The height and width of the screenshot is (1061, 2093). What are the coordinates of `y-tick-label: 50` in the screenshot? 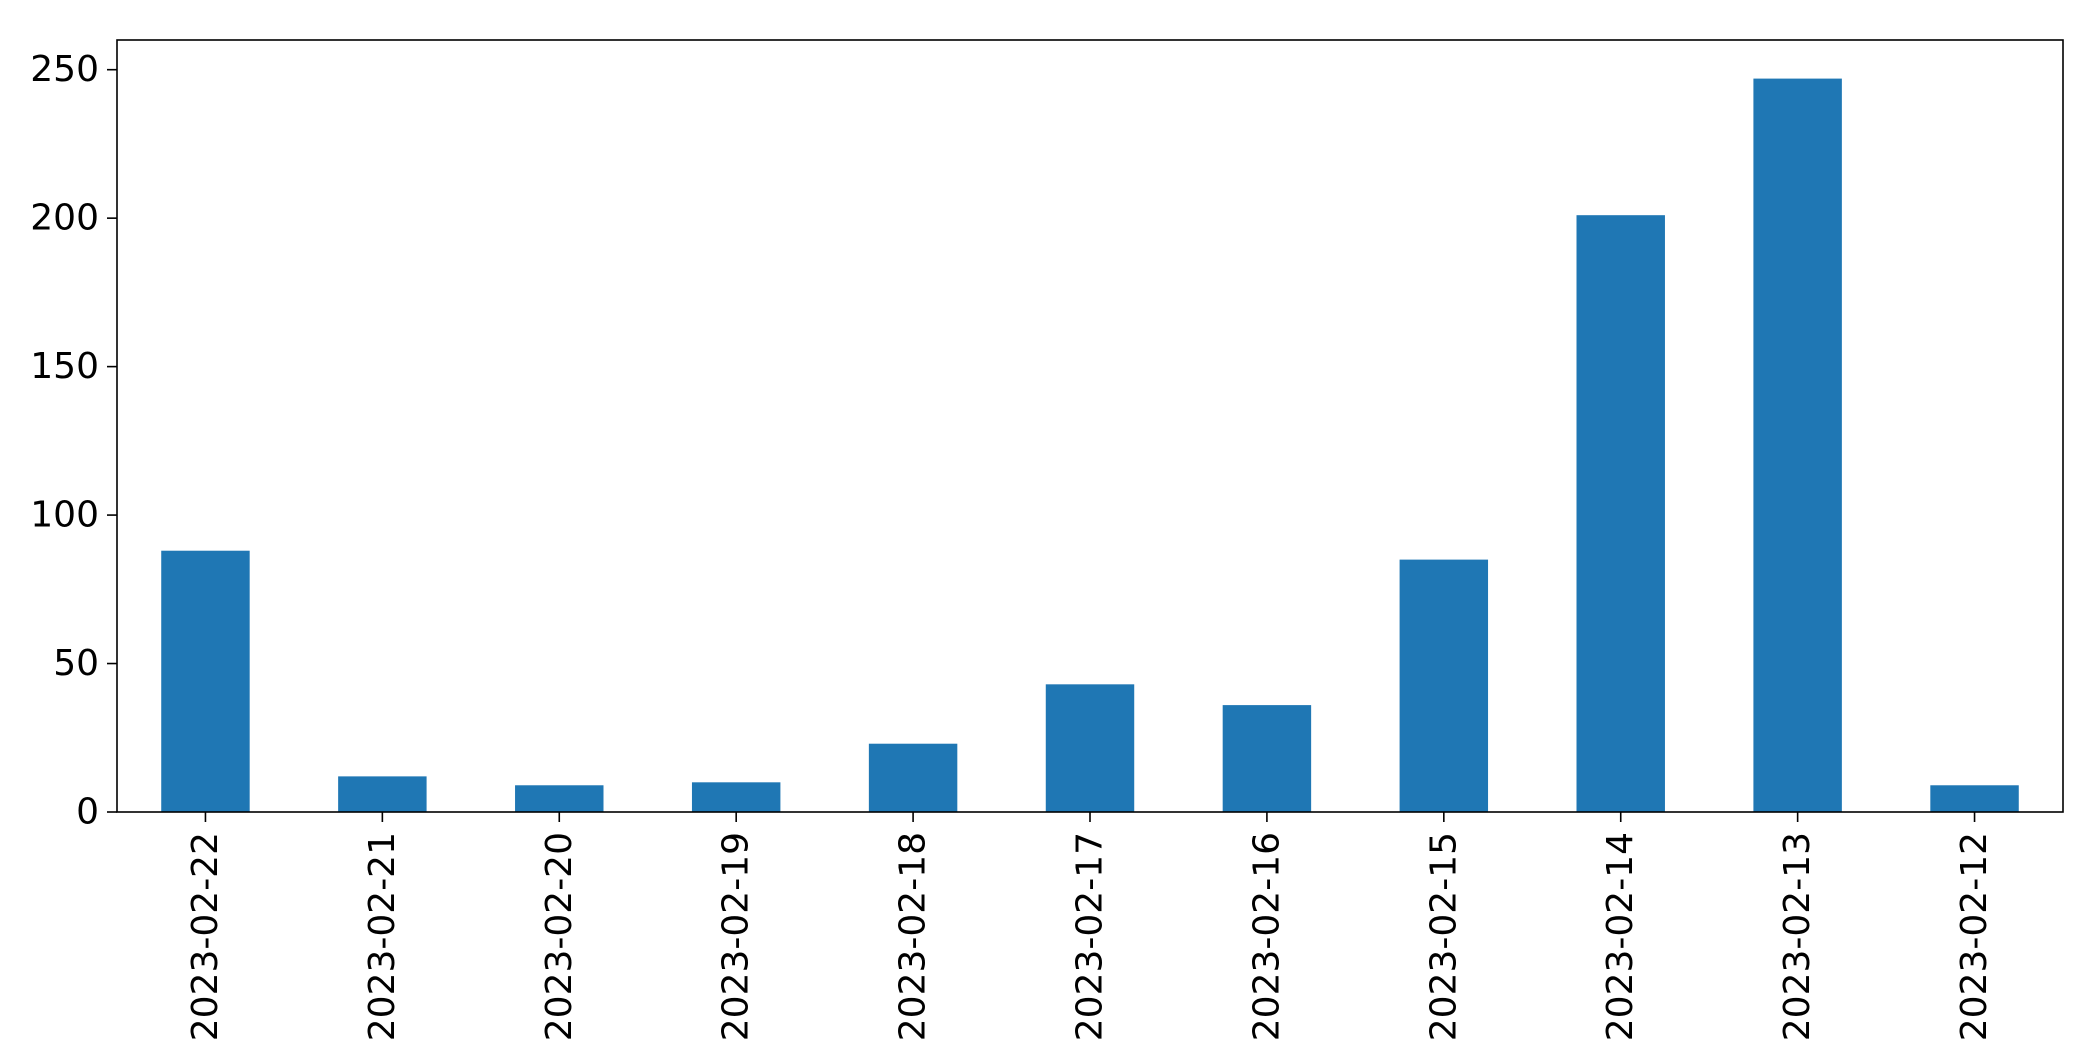 It's located at (76, 663).